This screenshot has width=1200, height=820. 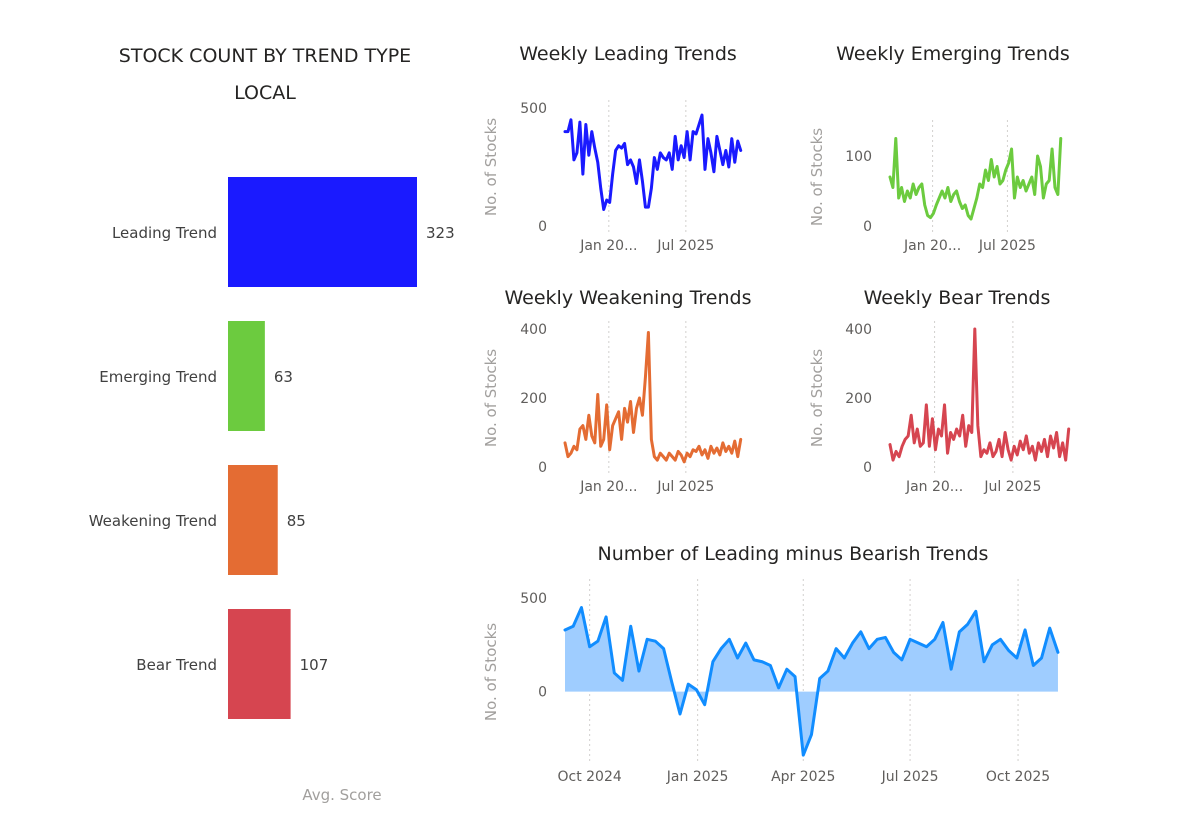 What do you see at coordinates (259, 664) in the screenshot?
I see `bar-bear-trend` at bounding box center [259, 664].